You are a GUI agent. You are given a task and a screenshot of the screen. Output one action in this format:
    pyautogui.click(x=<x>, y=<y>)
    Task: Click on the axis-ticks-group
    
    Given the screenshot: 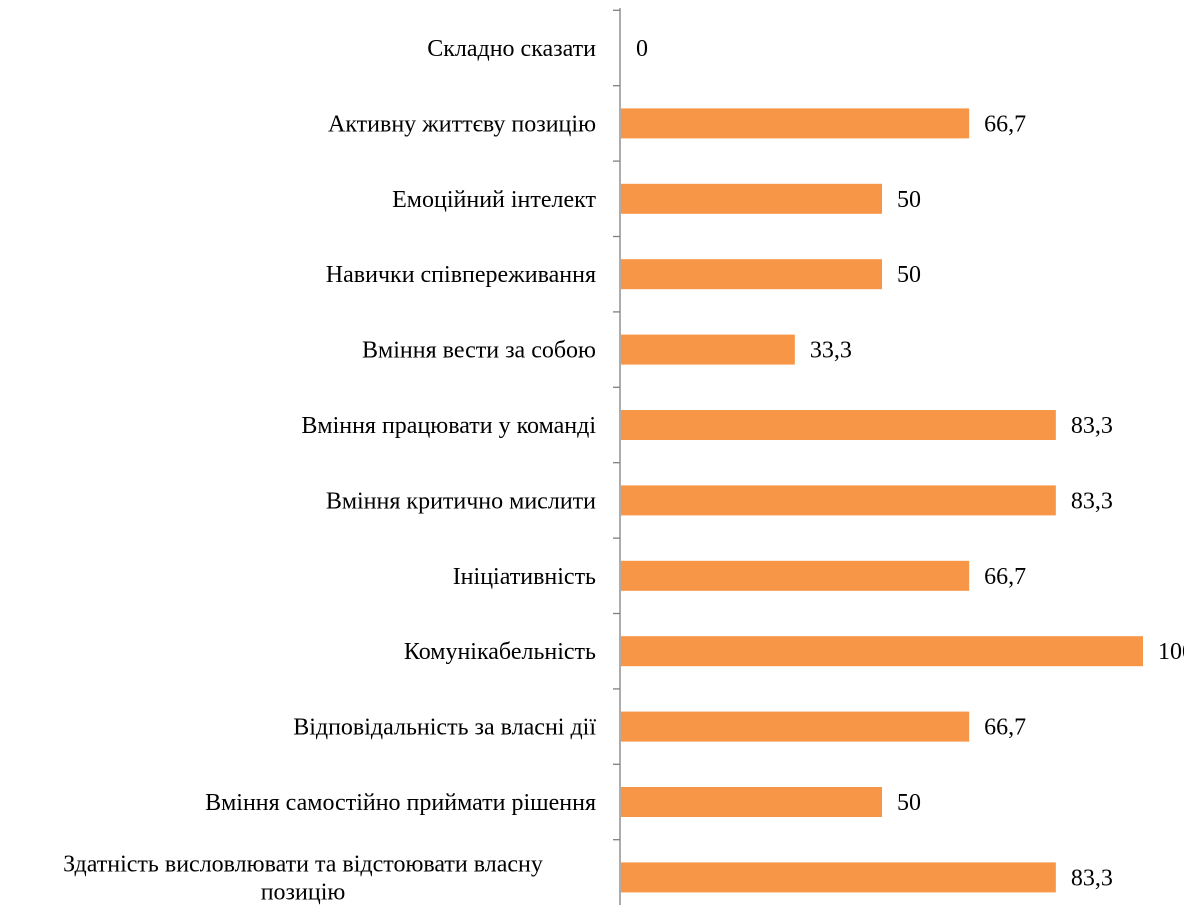 What is the action you would take?
    pyautogui.click(x=616, y=425)
    